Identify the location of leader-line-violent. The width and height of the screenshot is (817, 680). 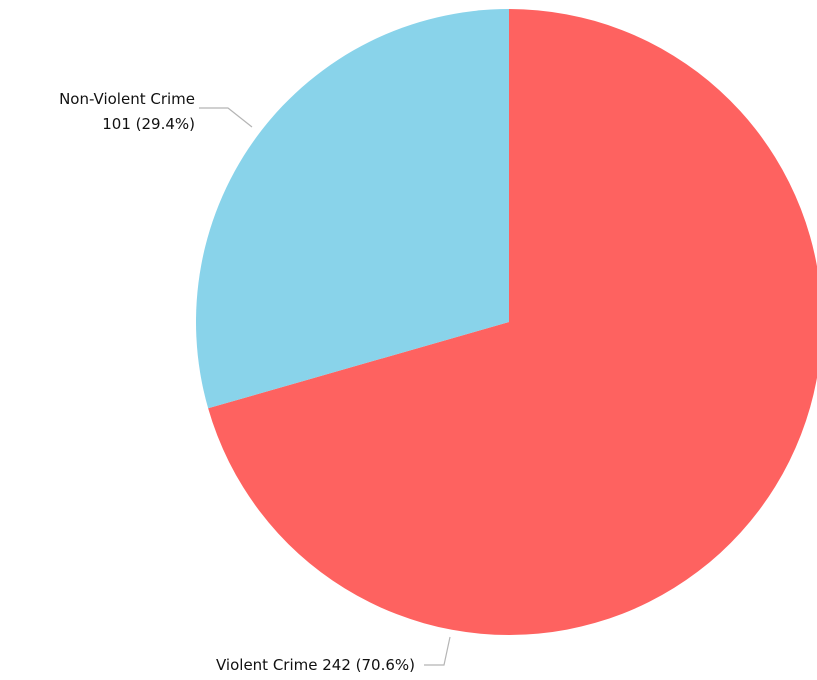
(437, 651).